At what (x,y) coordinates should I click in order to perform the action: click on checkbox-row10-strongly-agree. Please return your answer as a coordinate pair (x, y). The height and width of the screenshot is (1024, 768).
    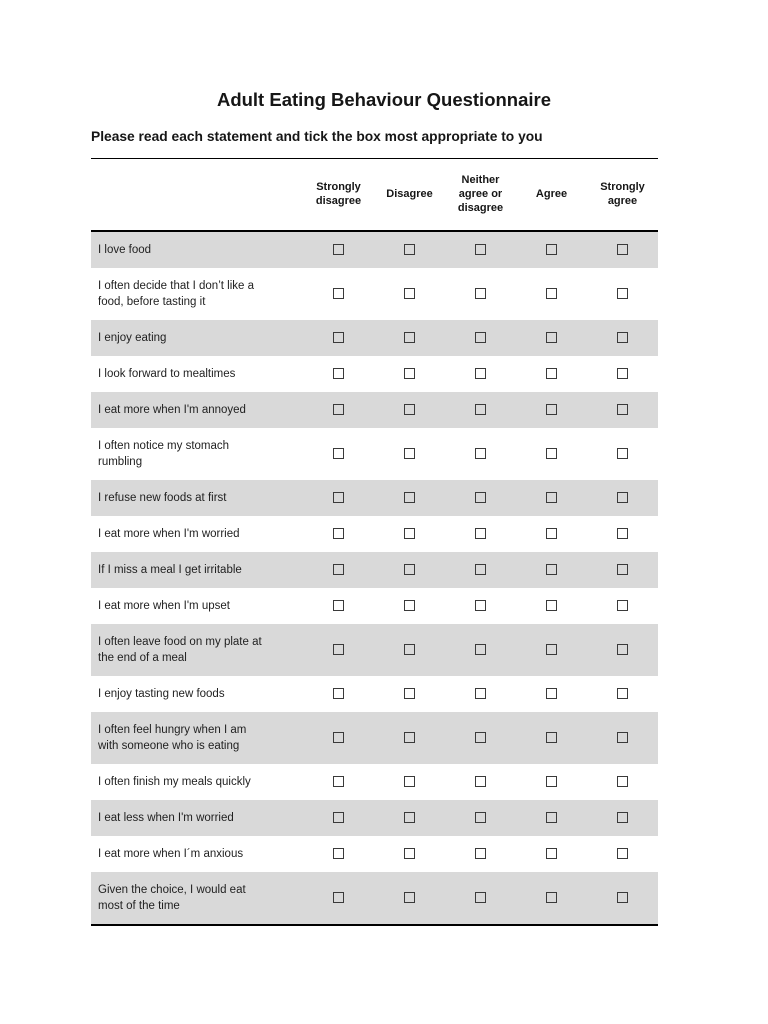
    Looking at the image, I should click on (622, 605).